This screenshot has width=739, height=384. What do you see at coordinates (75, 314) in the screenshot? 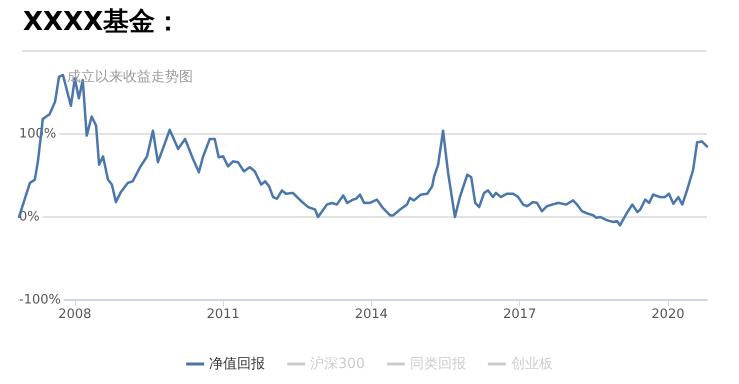
I see `x-tick-label: 2008` at bounding box center [75, 314].